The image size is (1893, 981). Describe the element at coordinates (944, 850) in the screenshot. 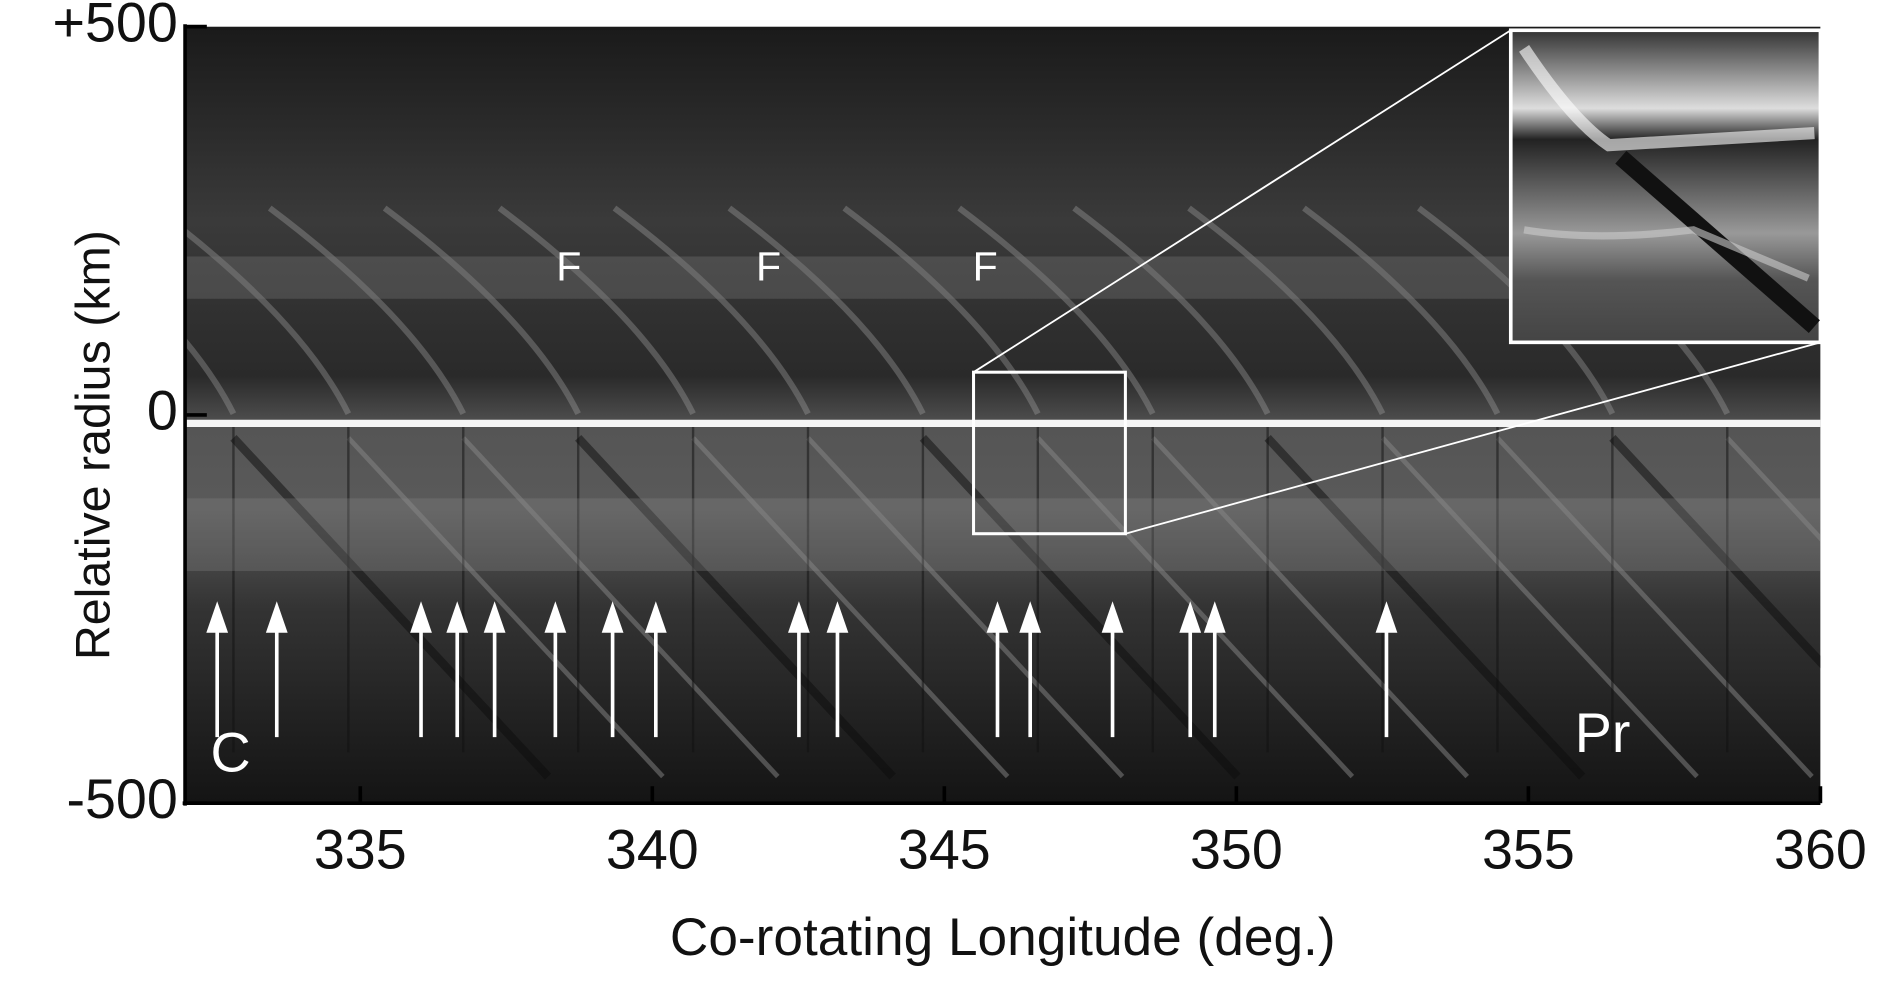

I see `x-tick-label: 345` at that location.